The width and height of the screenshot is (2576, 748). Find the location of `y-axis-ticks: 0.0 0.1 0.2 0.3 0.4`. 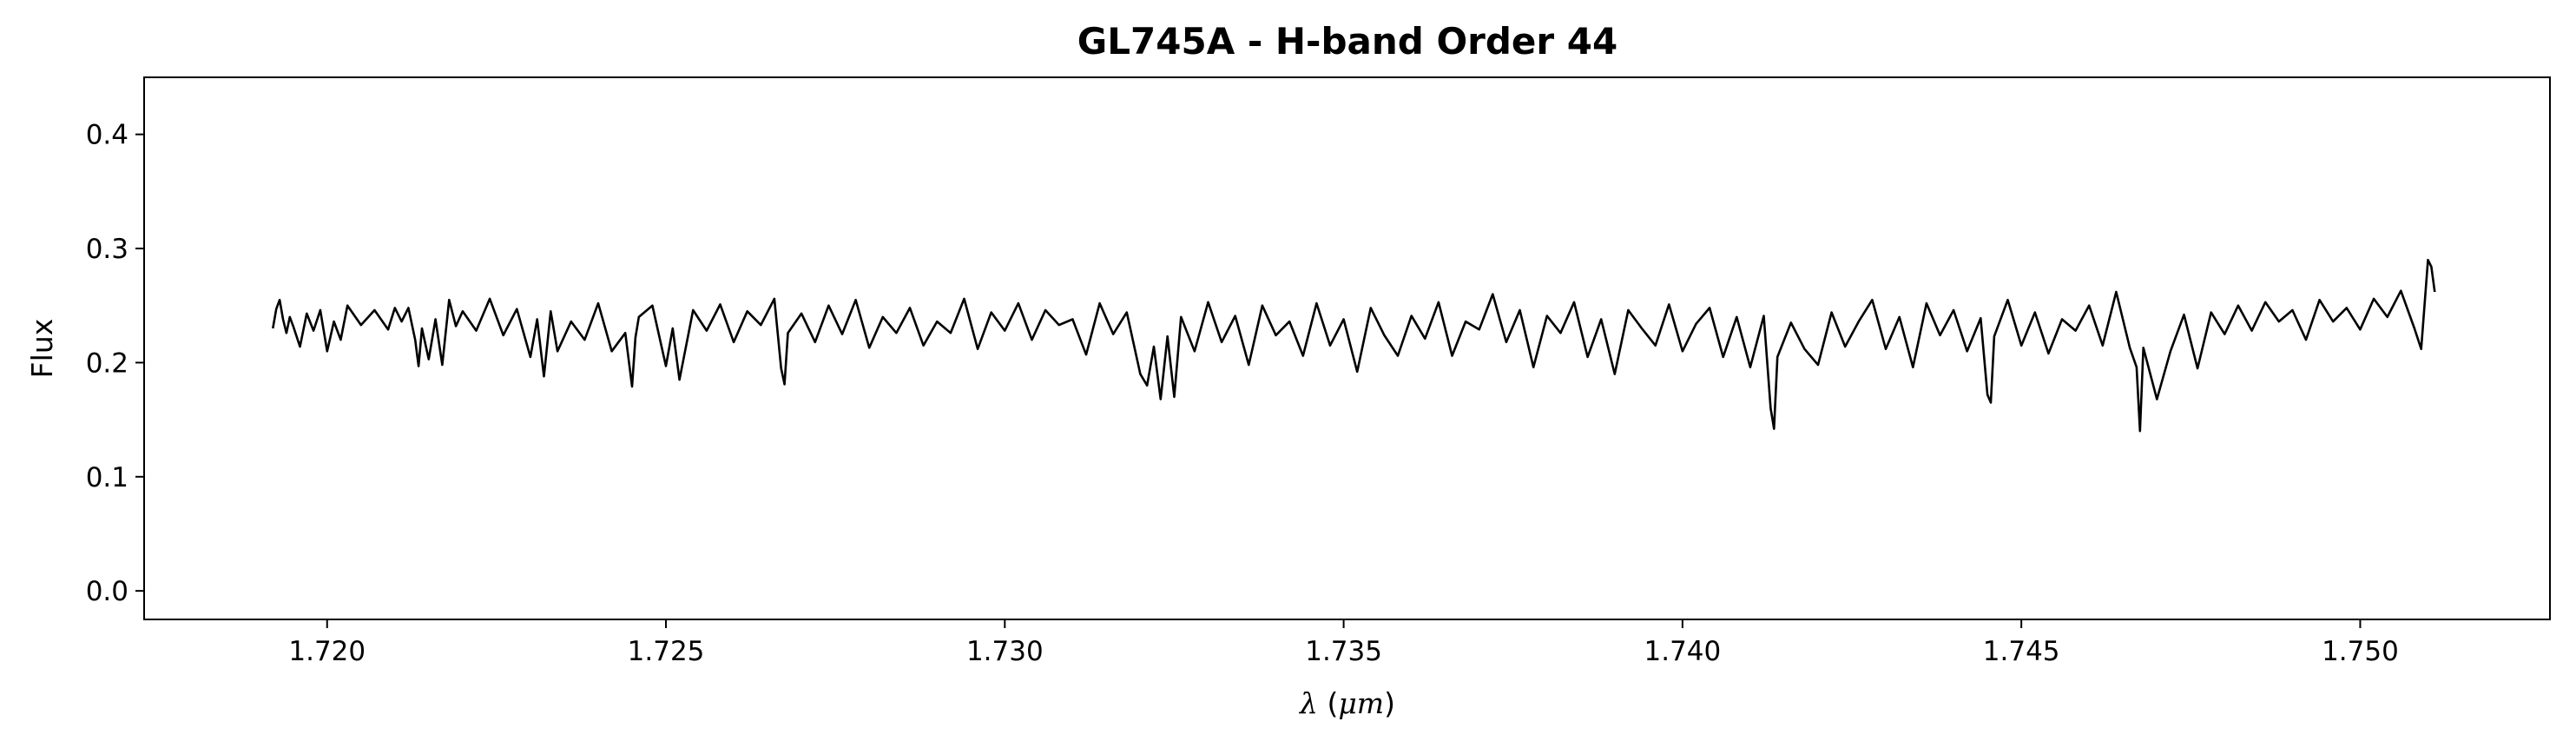

y-axis-ticks: 0.0 0.1 0.2 0.3 0.4 is located at coordinates (115, 363).